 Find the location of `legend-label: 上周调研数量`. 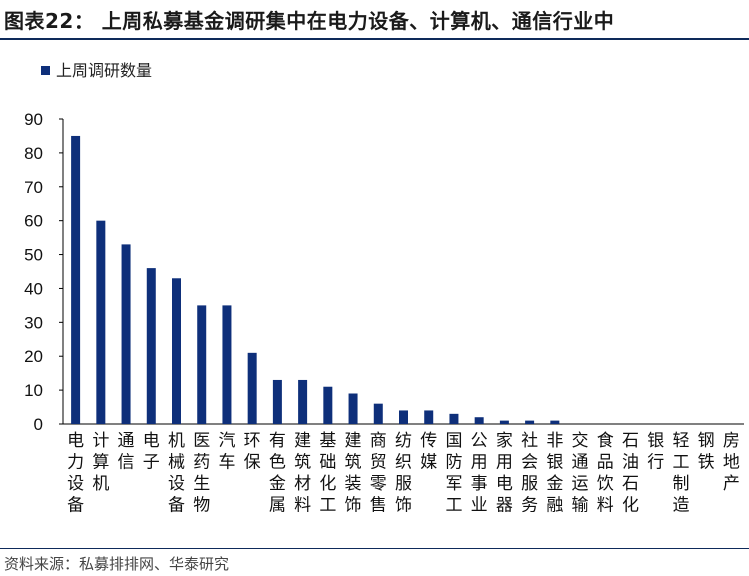

legend-label: 上周调研数量 is located at coordinates (104, 70).